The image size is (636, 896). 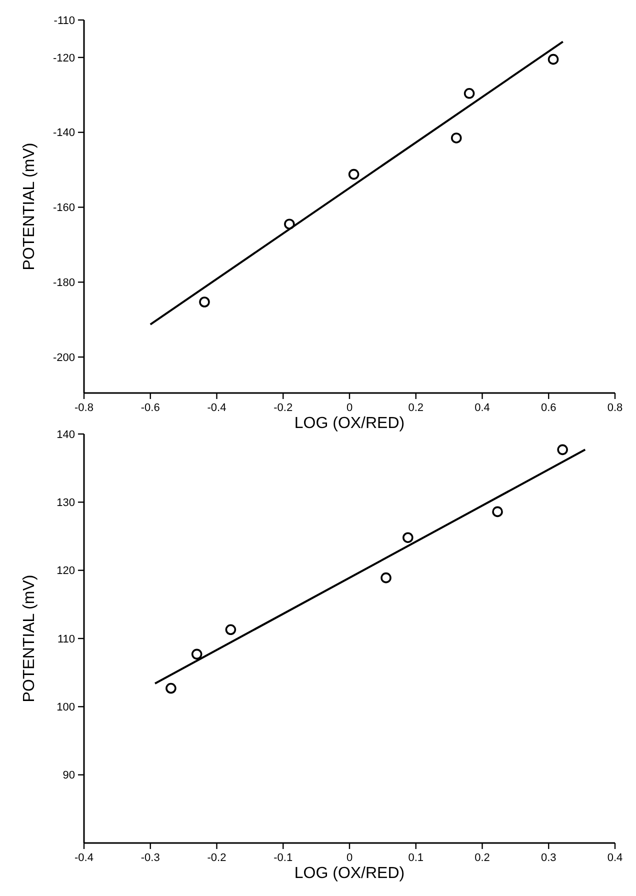 What do you see at coordinates (84, 408) in the screenshot?
I see `x-tick-label: -0.8` at bounding box center [84, 408].